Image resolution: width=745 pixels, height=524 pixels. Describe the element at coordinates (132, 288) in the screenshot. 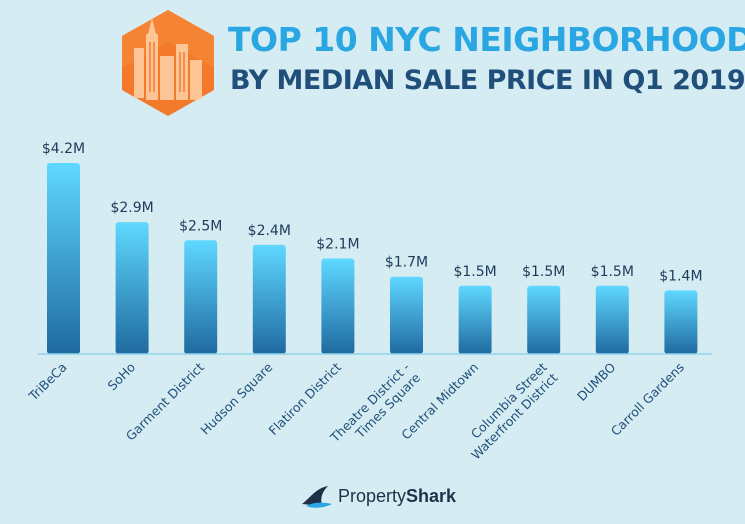

I see `bar-soho` at that location.